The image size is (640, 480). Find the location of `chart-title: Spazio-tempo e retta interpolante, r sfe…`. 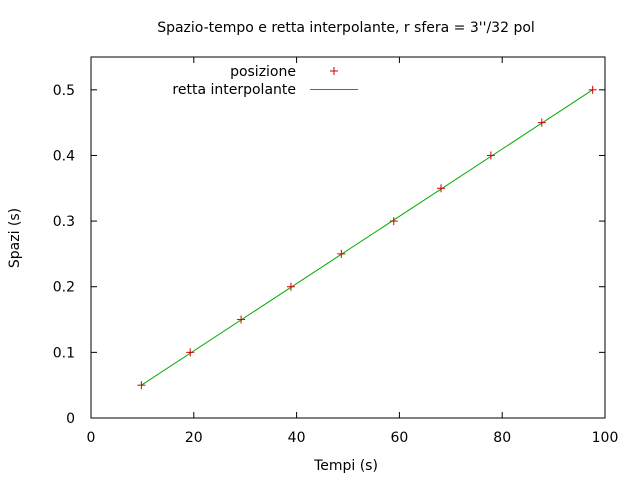

chart-title: Spazio-tempo e retta interpolante, r sfe… is located at coordinates (346, 28).